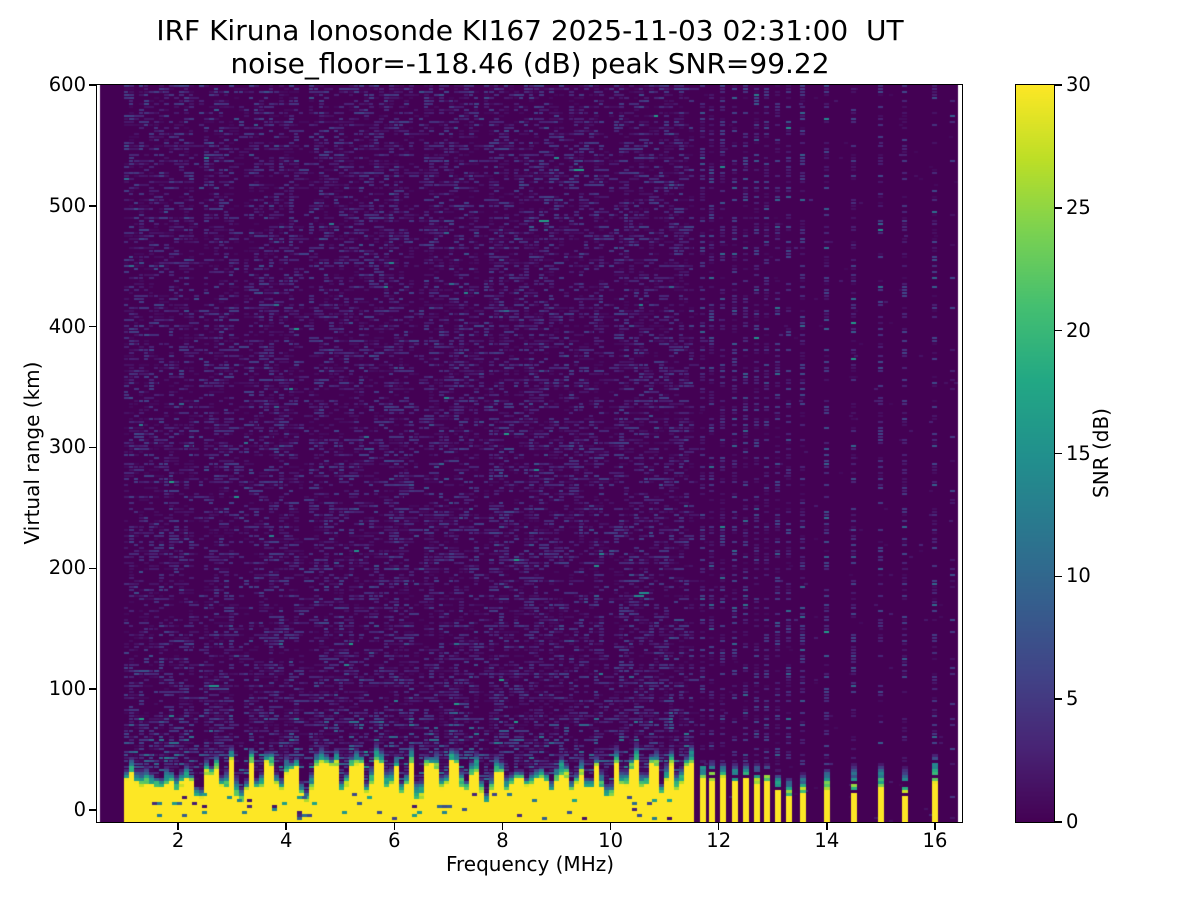 The width and height of the screenshot is (1200, 900). Describe the element at coordinates (1035, 453) in the screenshot. I see `colorbar` at that location.